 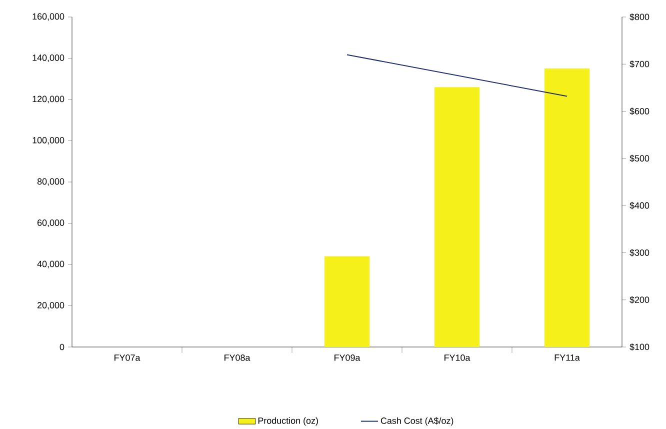 I want to click on legend-label: Production (oz), so click(x=288, y=421).